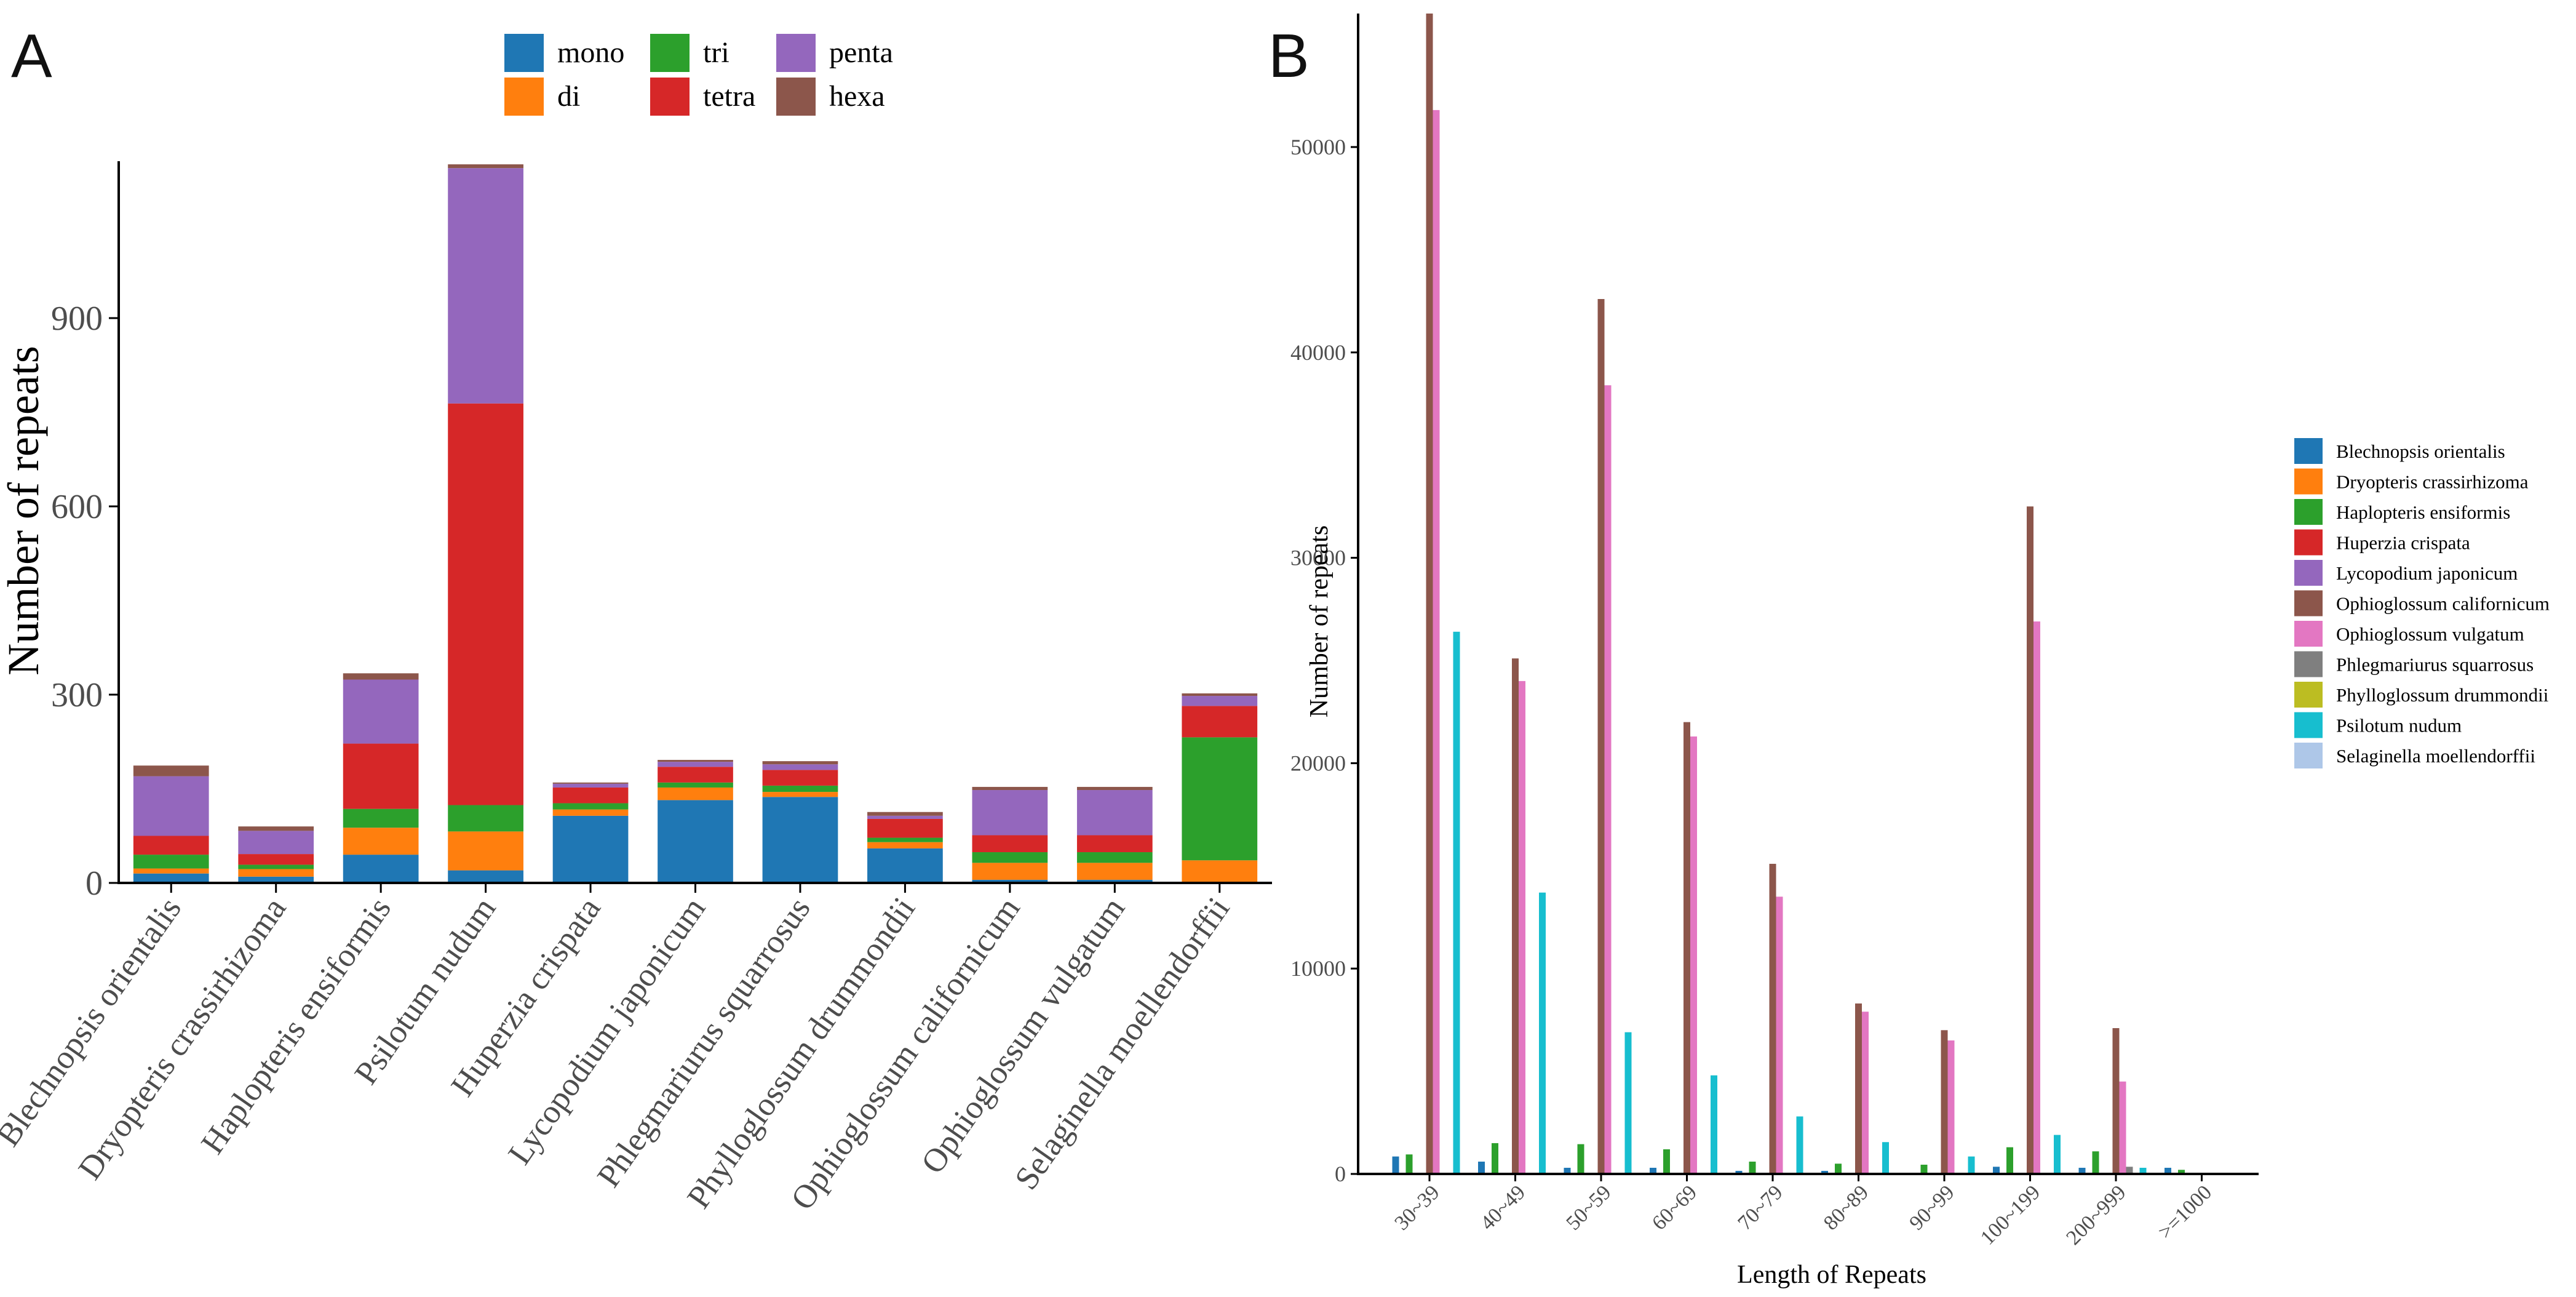 The width and height of the screenshot is (2576, 1297). I want to click on bar-selaginella-moellendorffii-tri, so click(1220, 799).